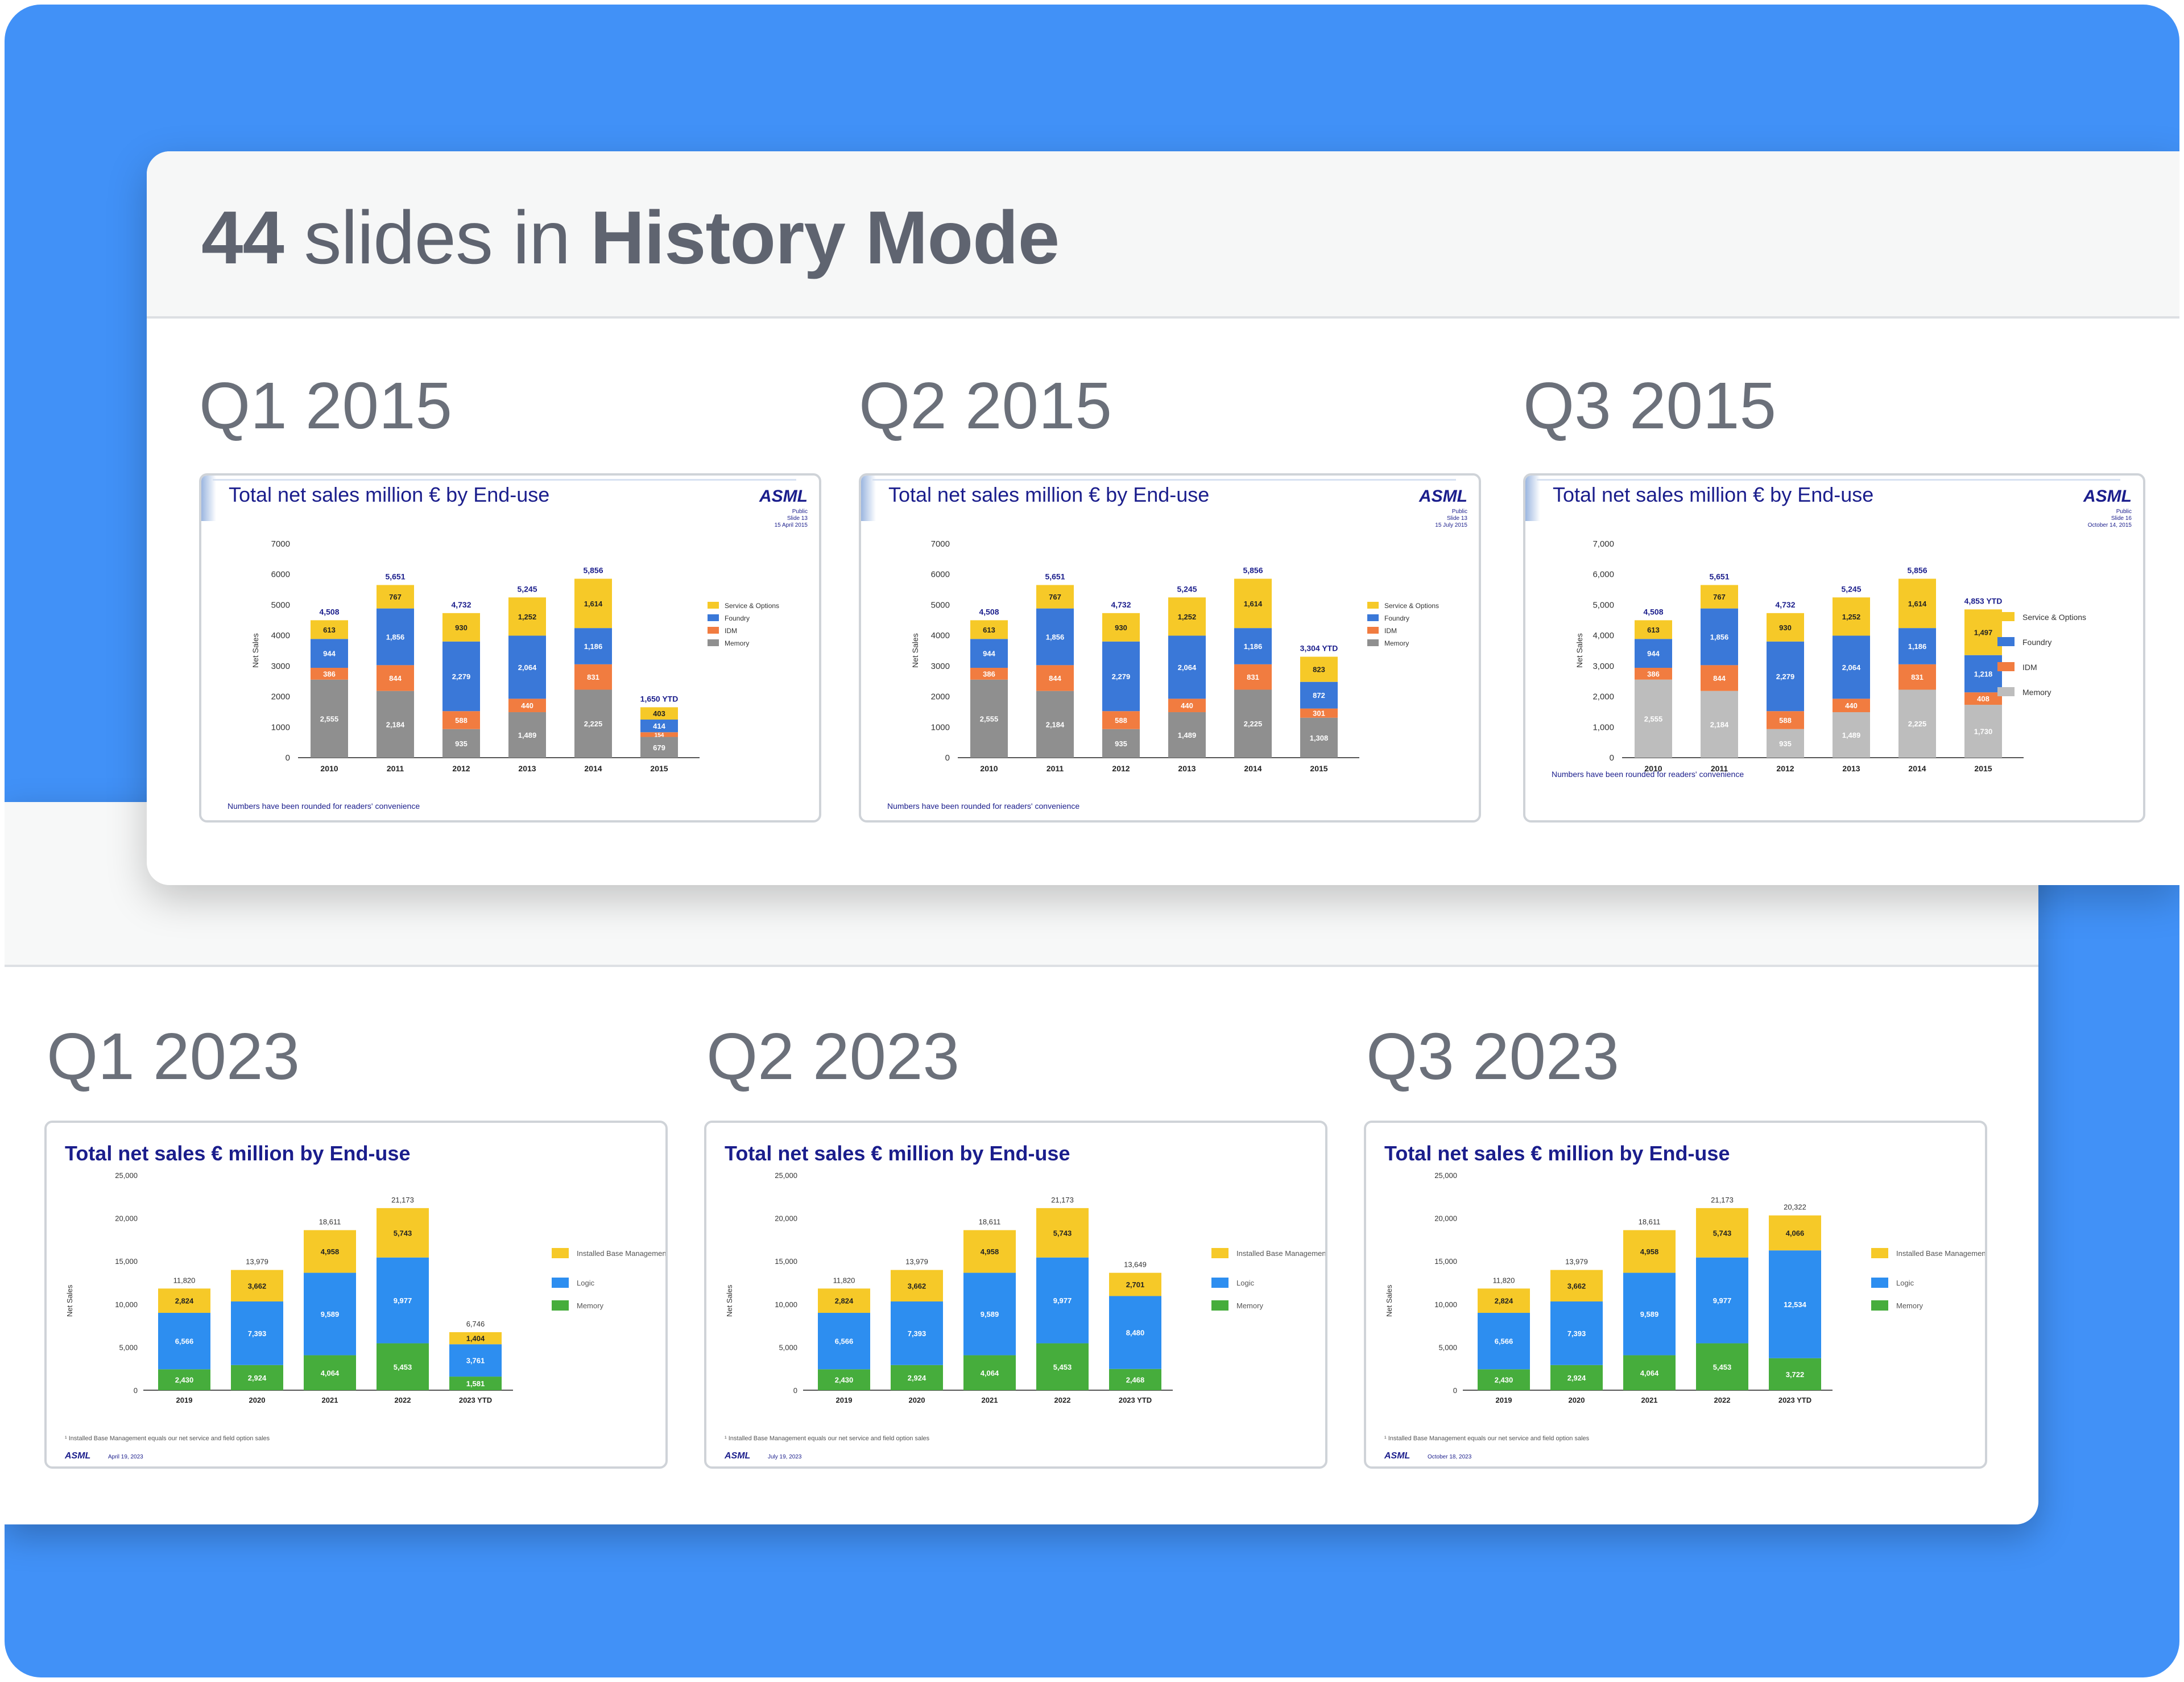 The width and height of the screenshot is (2184, 1682). Describe the element at coordinates (330, 1251) in the screenshot. I see `data-label: 4,958` at that location.